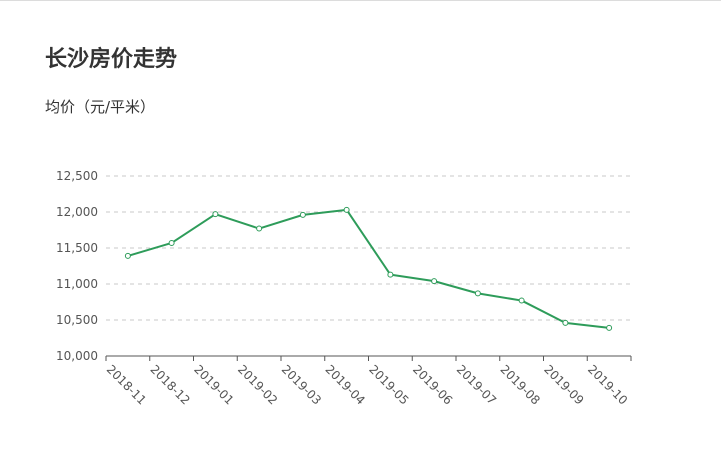 The image size is (721, 450). What do you see at coordinates (563, 384) in the screenshot?
I see `x-tick-label: 2019-09` at bounding box center [563, 384].